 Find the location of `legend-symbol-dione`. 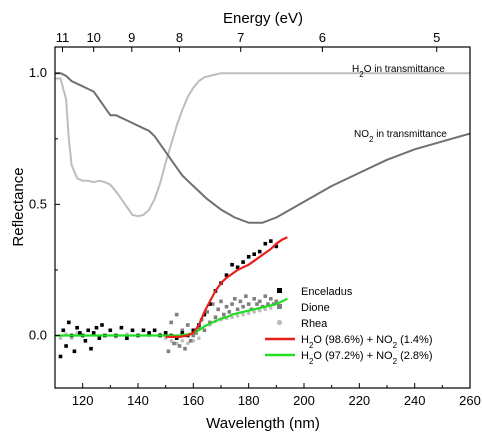

legend-symbol-dione is located at coordinates (279, 306).